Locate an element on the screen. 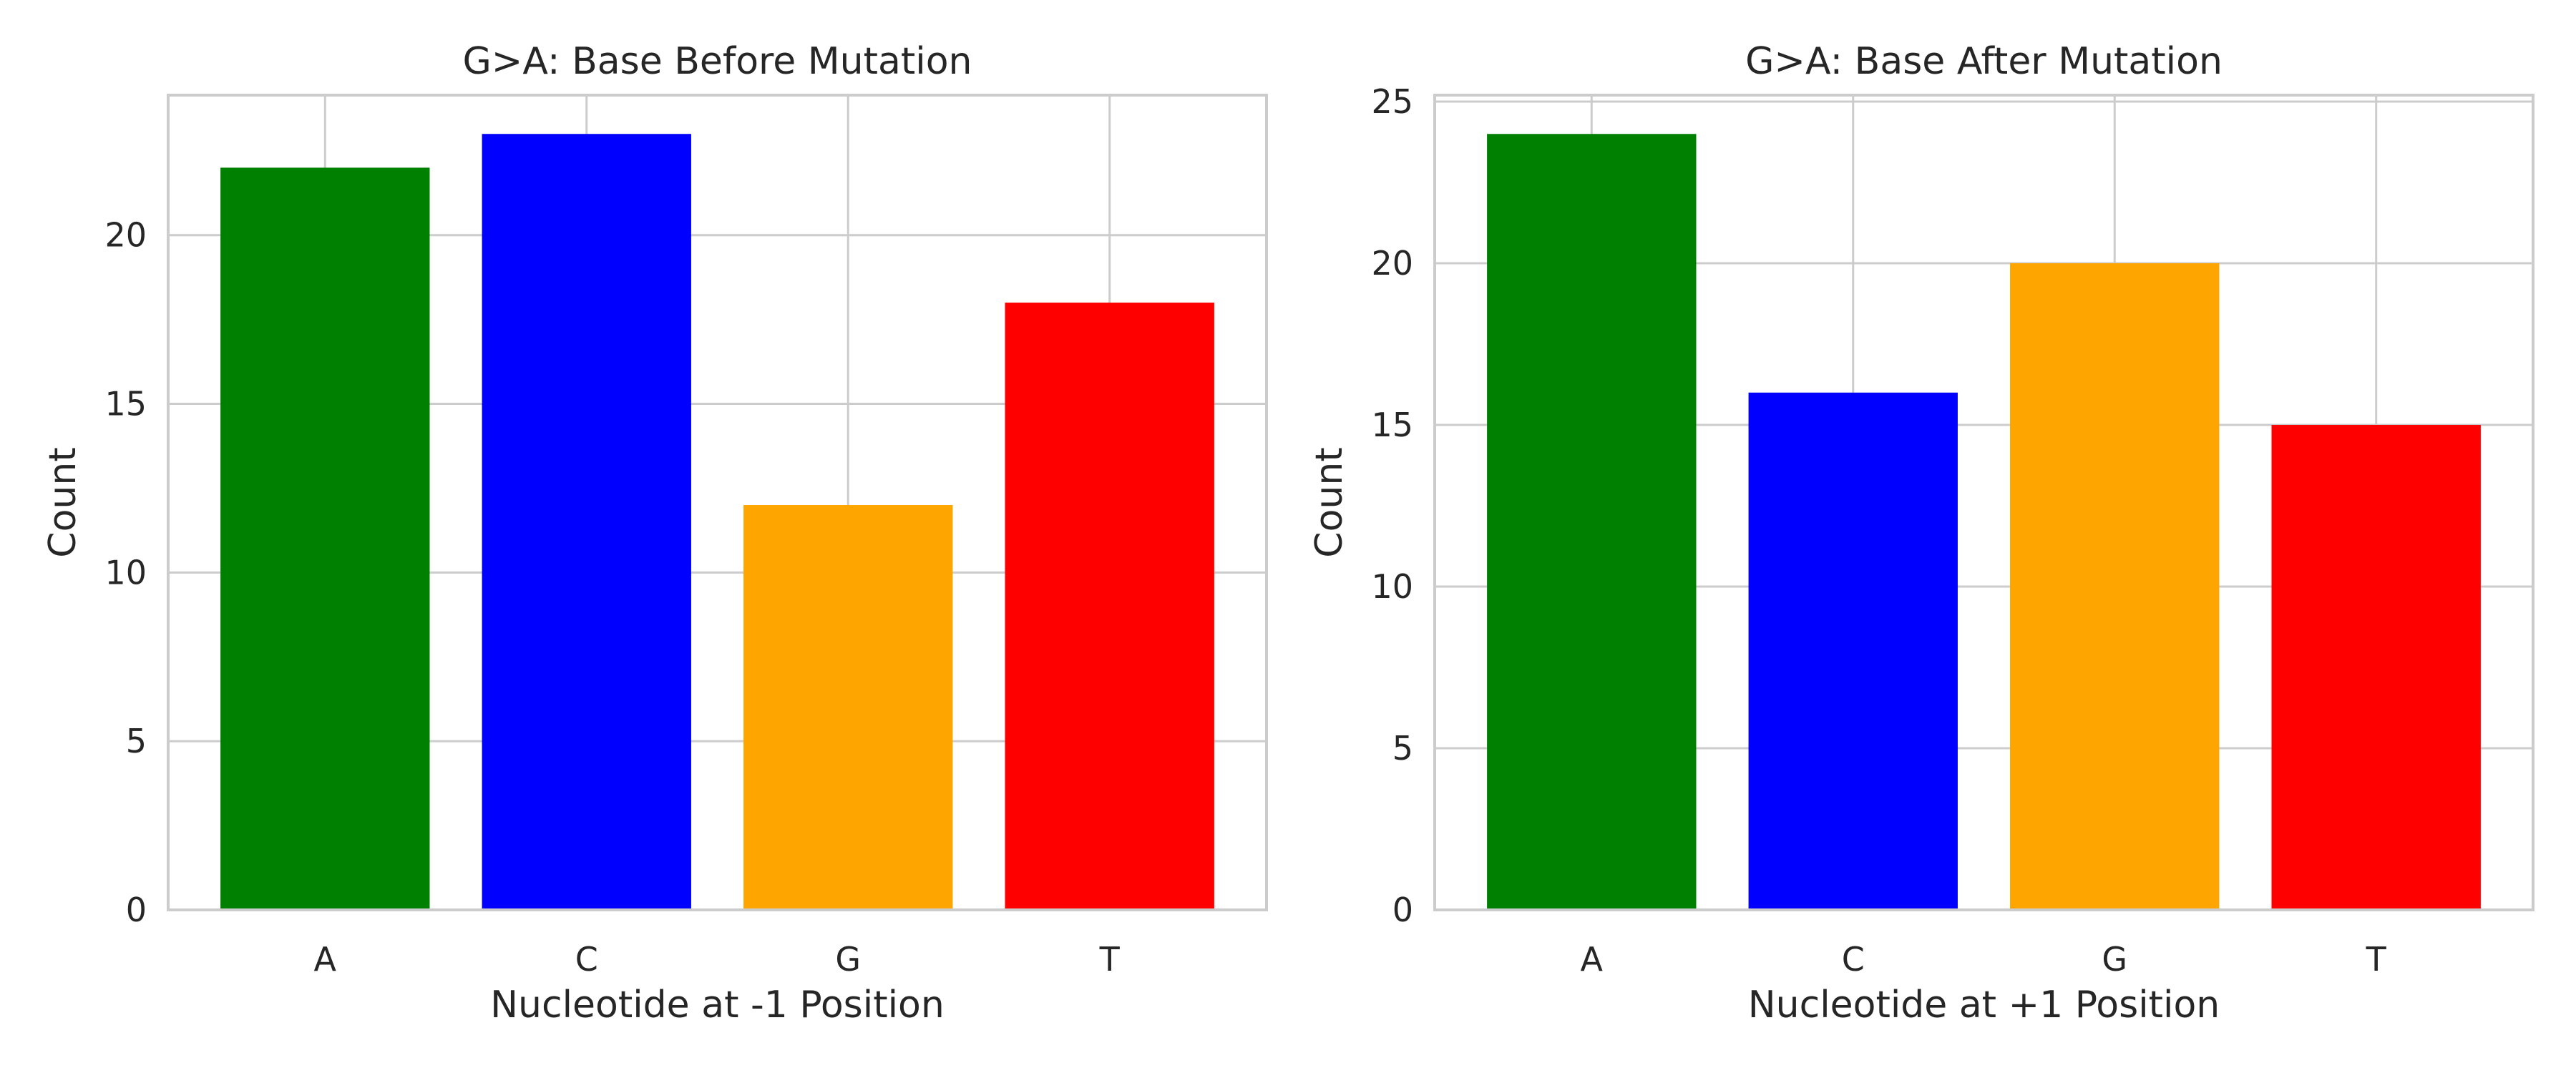  x-axis-label: Nucleotide at +1 Position is located at coordinates (1984, 1005).